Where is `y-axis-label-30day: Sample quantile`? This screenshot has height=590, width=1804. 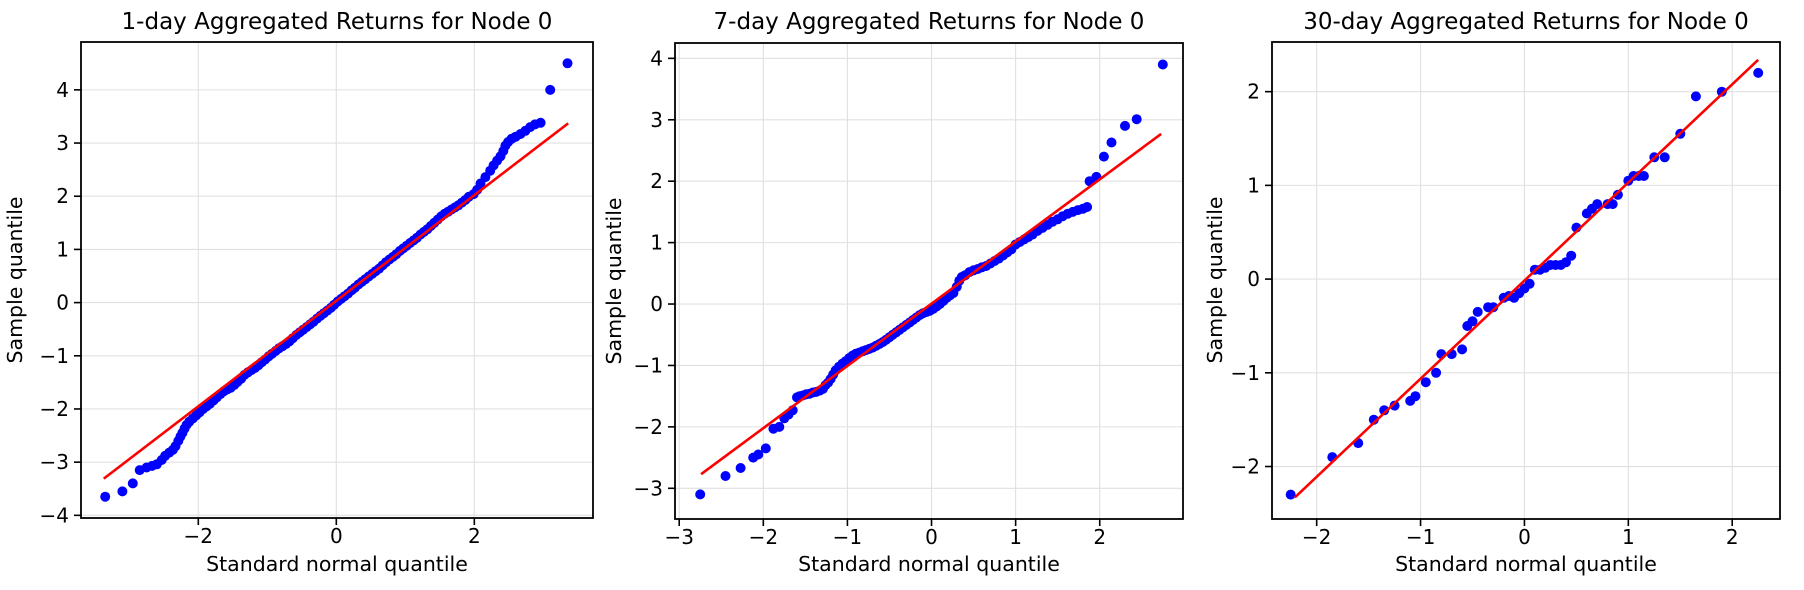
y-axis-label-30day: Sample quantile is located at coordinates (1215, 280).